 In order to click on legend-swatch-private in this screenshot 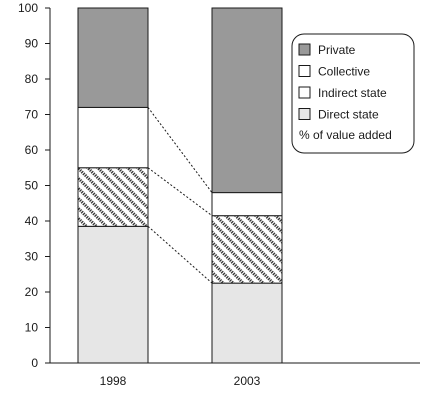, I will do `click(304, 49)`.